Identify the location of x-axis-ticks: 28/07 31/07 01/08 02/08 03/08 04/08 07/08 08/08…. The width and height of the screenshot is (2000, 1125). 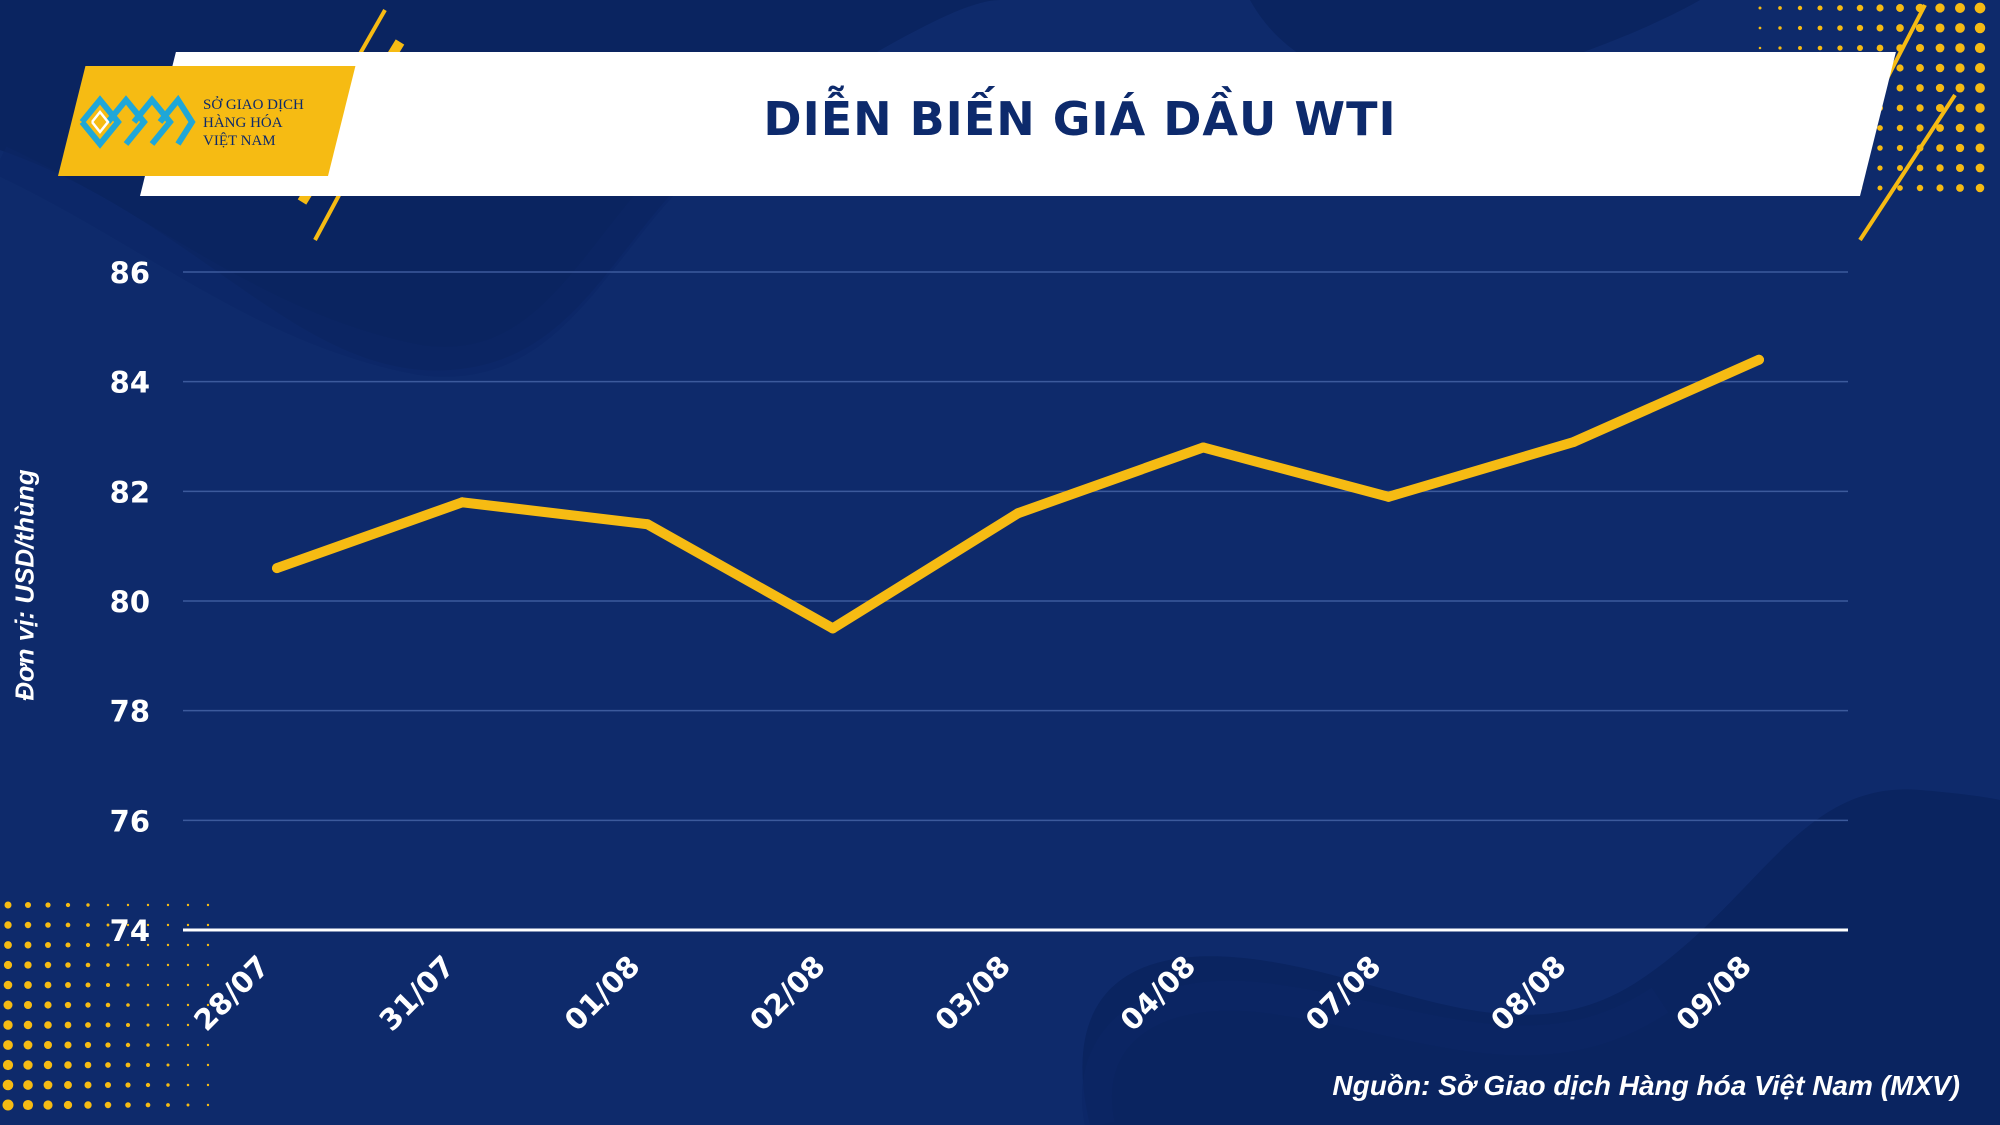
(972, 993).